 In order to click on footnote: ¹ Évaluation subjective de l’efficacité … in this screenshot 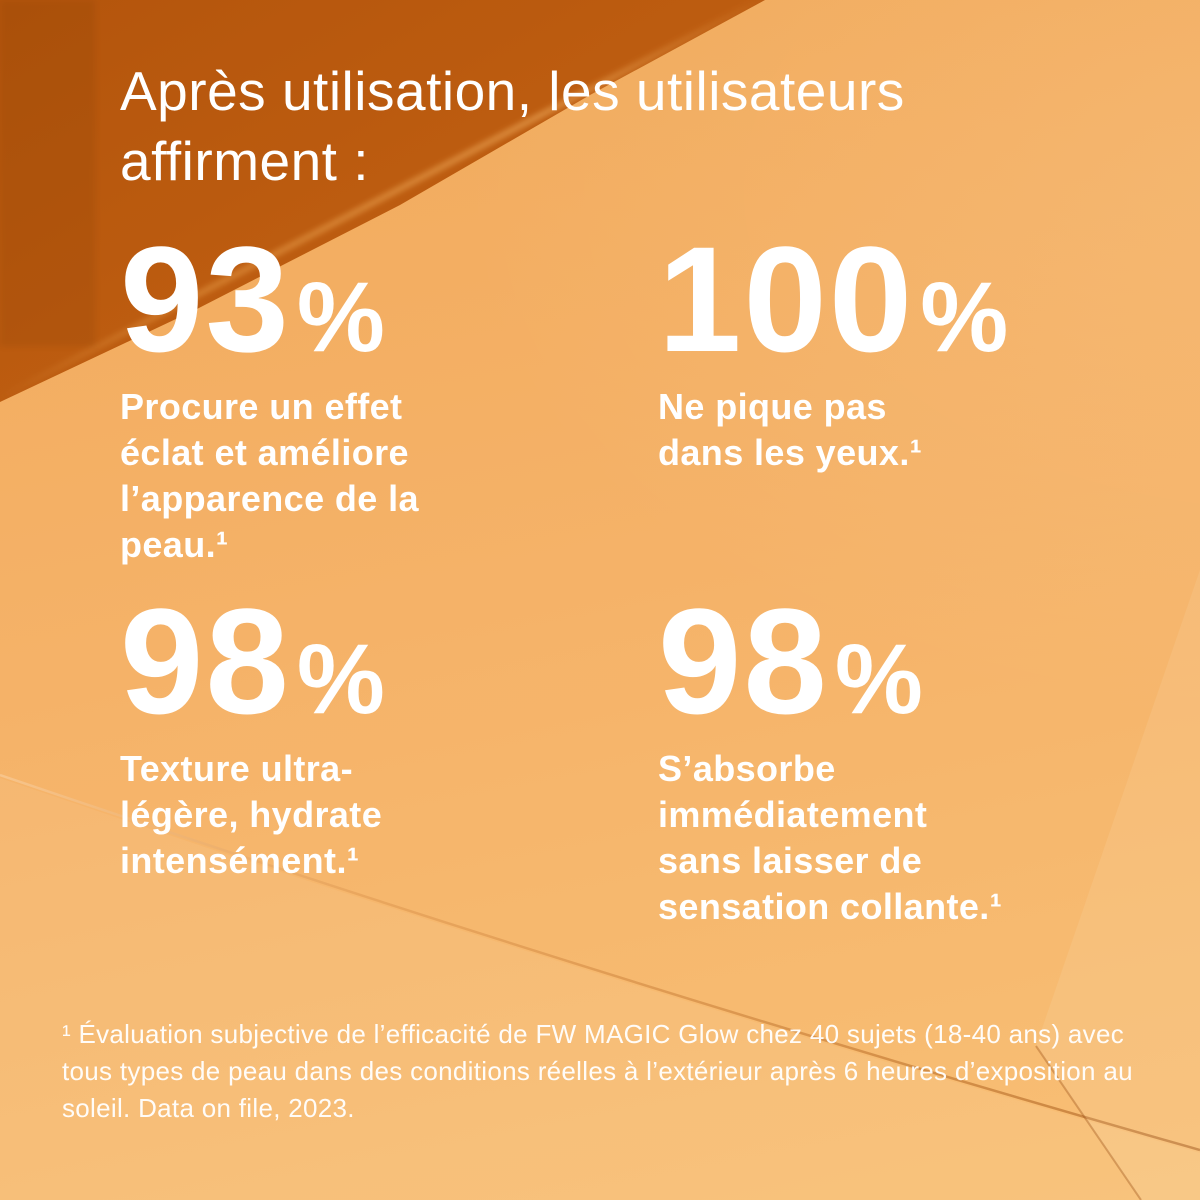, I will do `click(597, 1071)`.